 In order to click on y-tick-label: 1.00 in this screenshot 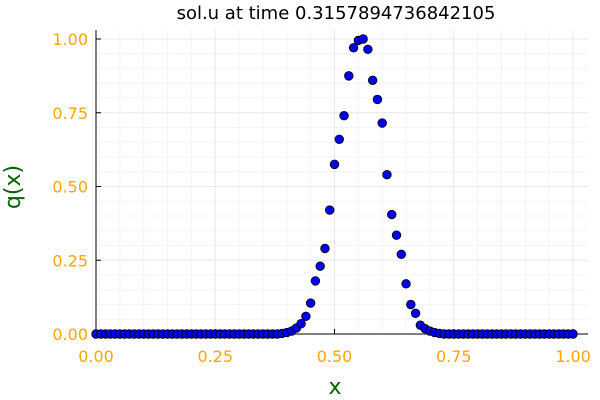, I will do `click(70, 39)`.